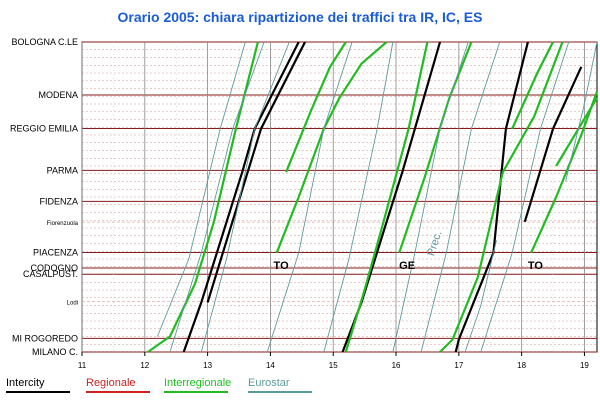 This screenshot has width=600, height=400. I want to click on legend-label: Intercity, so click(25, 383).